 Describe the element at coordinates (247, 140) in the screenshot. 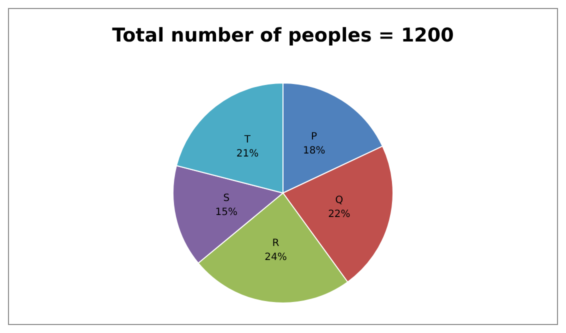

I see `slice-label: T` at that location.